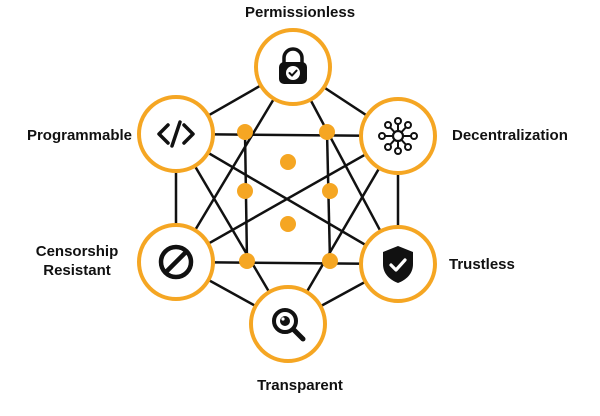 Image resolution: width=600 pixels, height=416 pixels. Describe the element at coordinates (482, 264) in the screenshot. I see `label-trustless: Trustless` at that location.